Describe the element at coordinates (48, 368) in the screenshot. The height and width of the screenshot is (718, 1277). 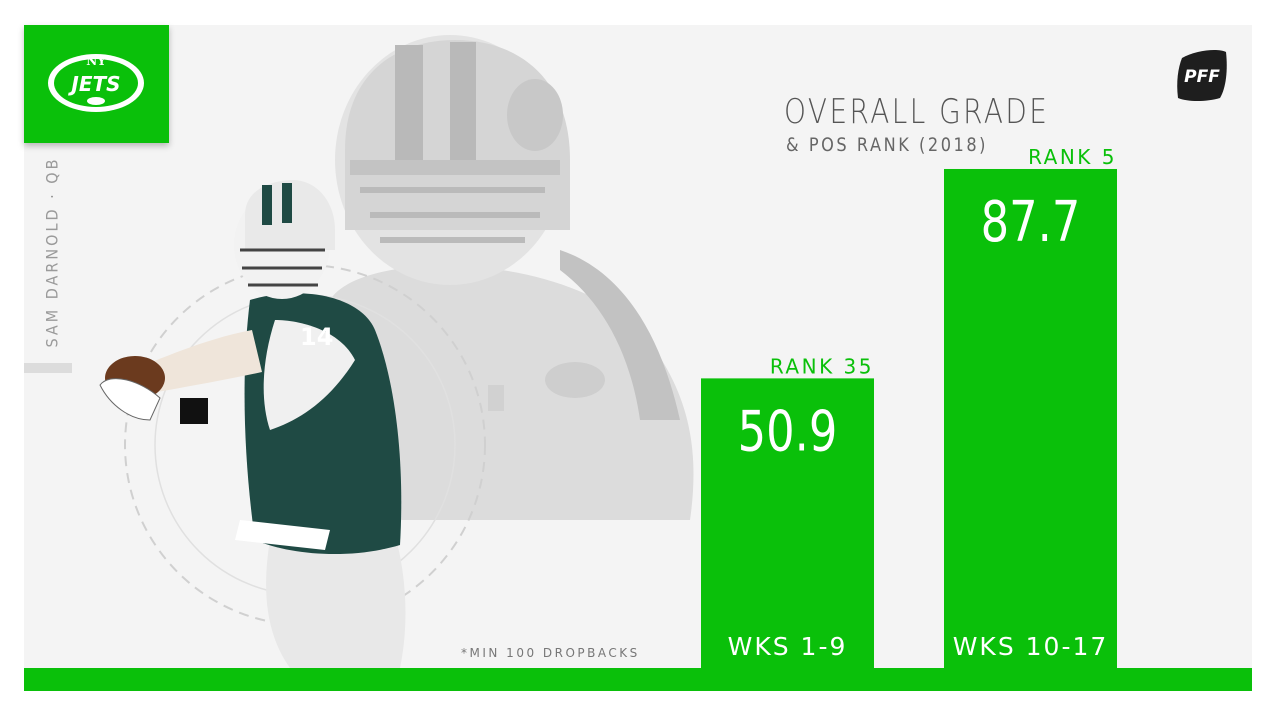
I see `label-accent-bar` at that location.